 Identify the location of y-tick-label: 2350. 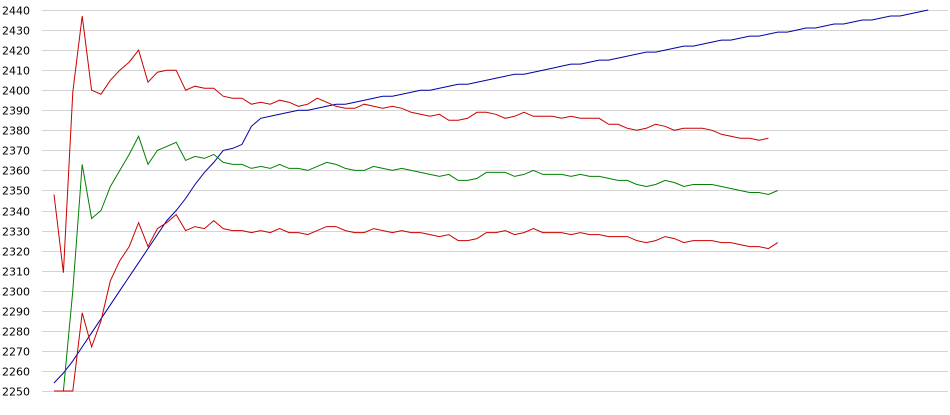
(16, 191).